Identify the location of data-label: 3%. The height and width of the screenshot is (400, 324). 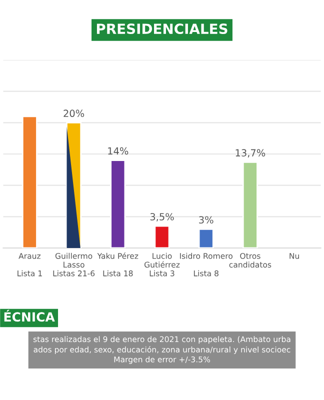
(206, 220).